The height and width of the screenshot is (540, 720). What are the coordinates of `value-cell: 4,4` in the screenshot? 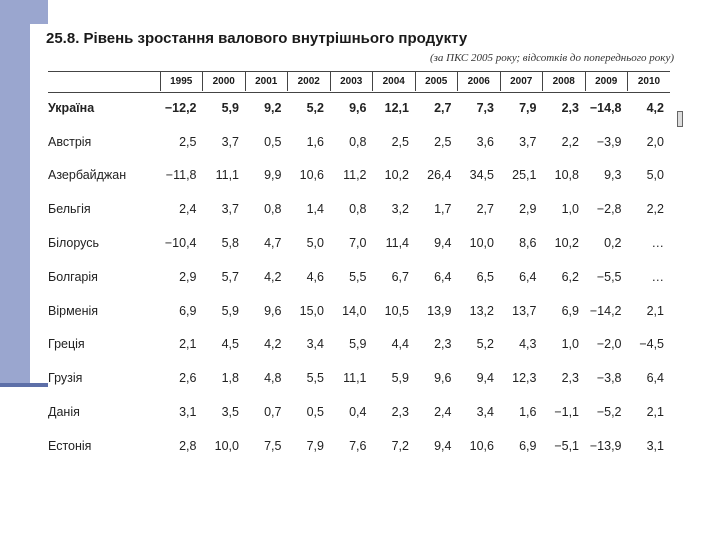 It's located at (400, 344).